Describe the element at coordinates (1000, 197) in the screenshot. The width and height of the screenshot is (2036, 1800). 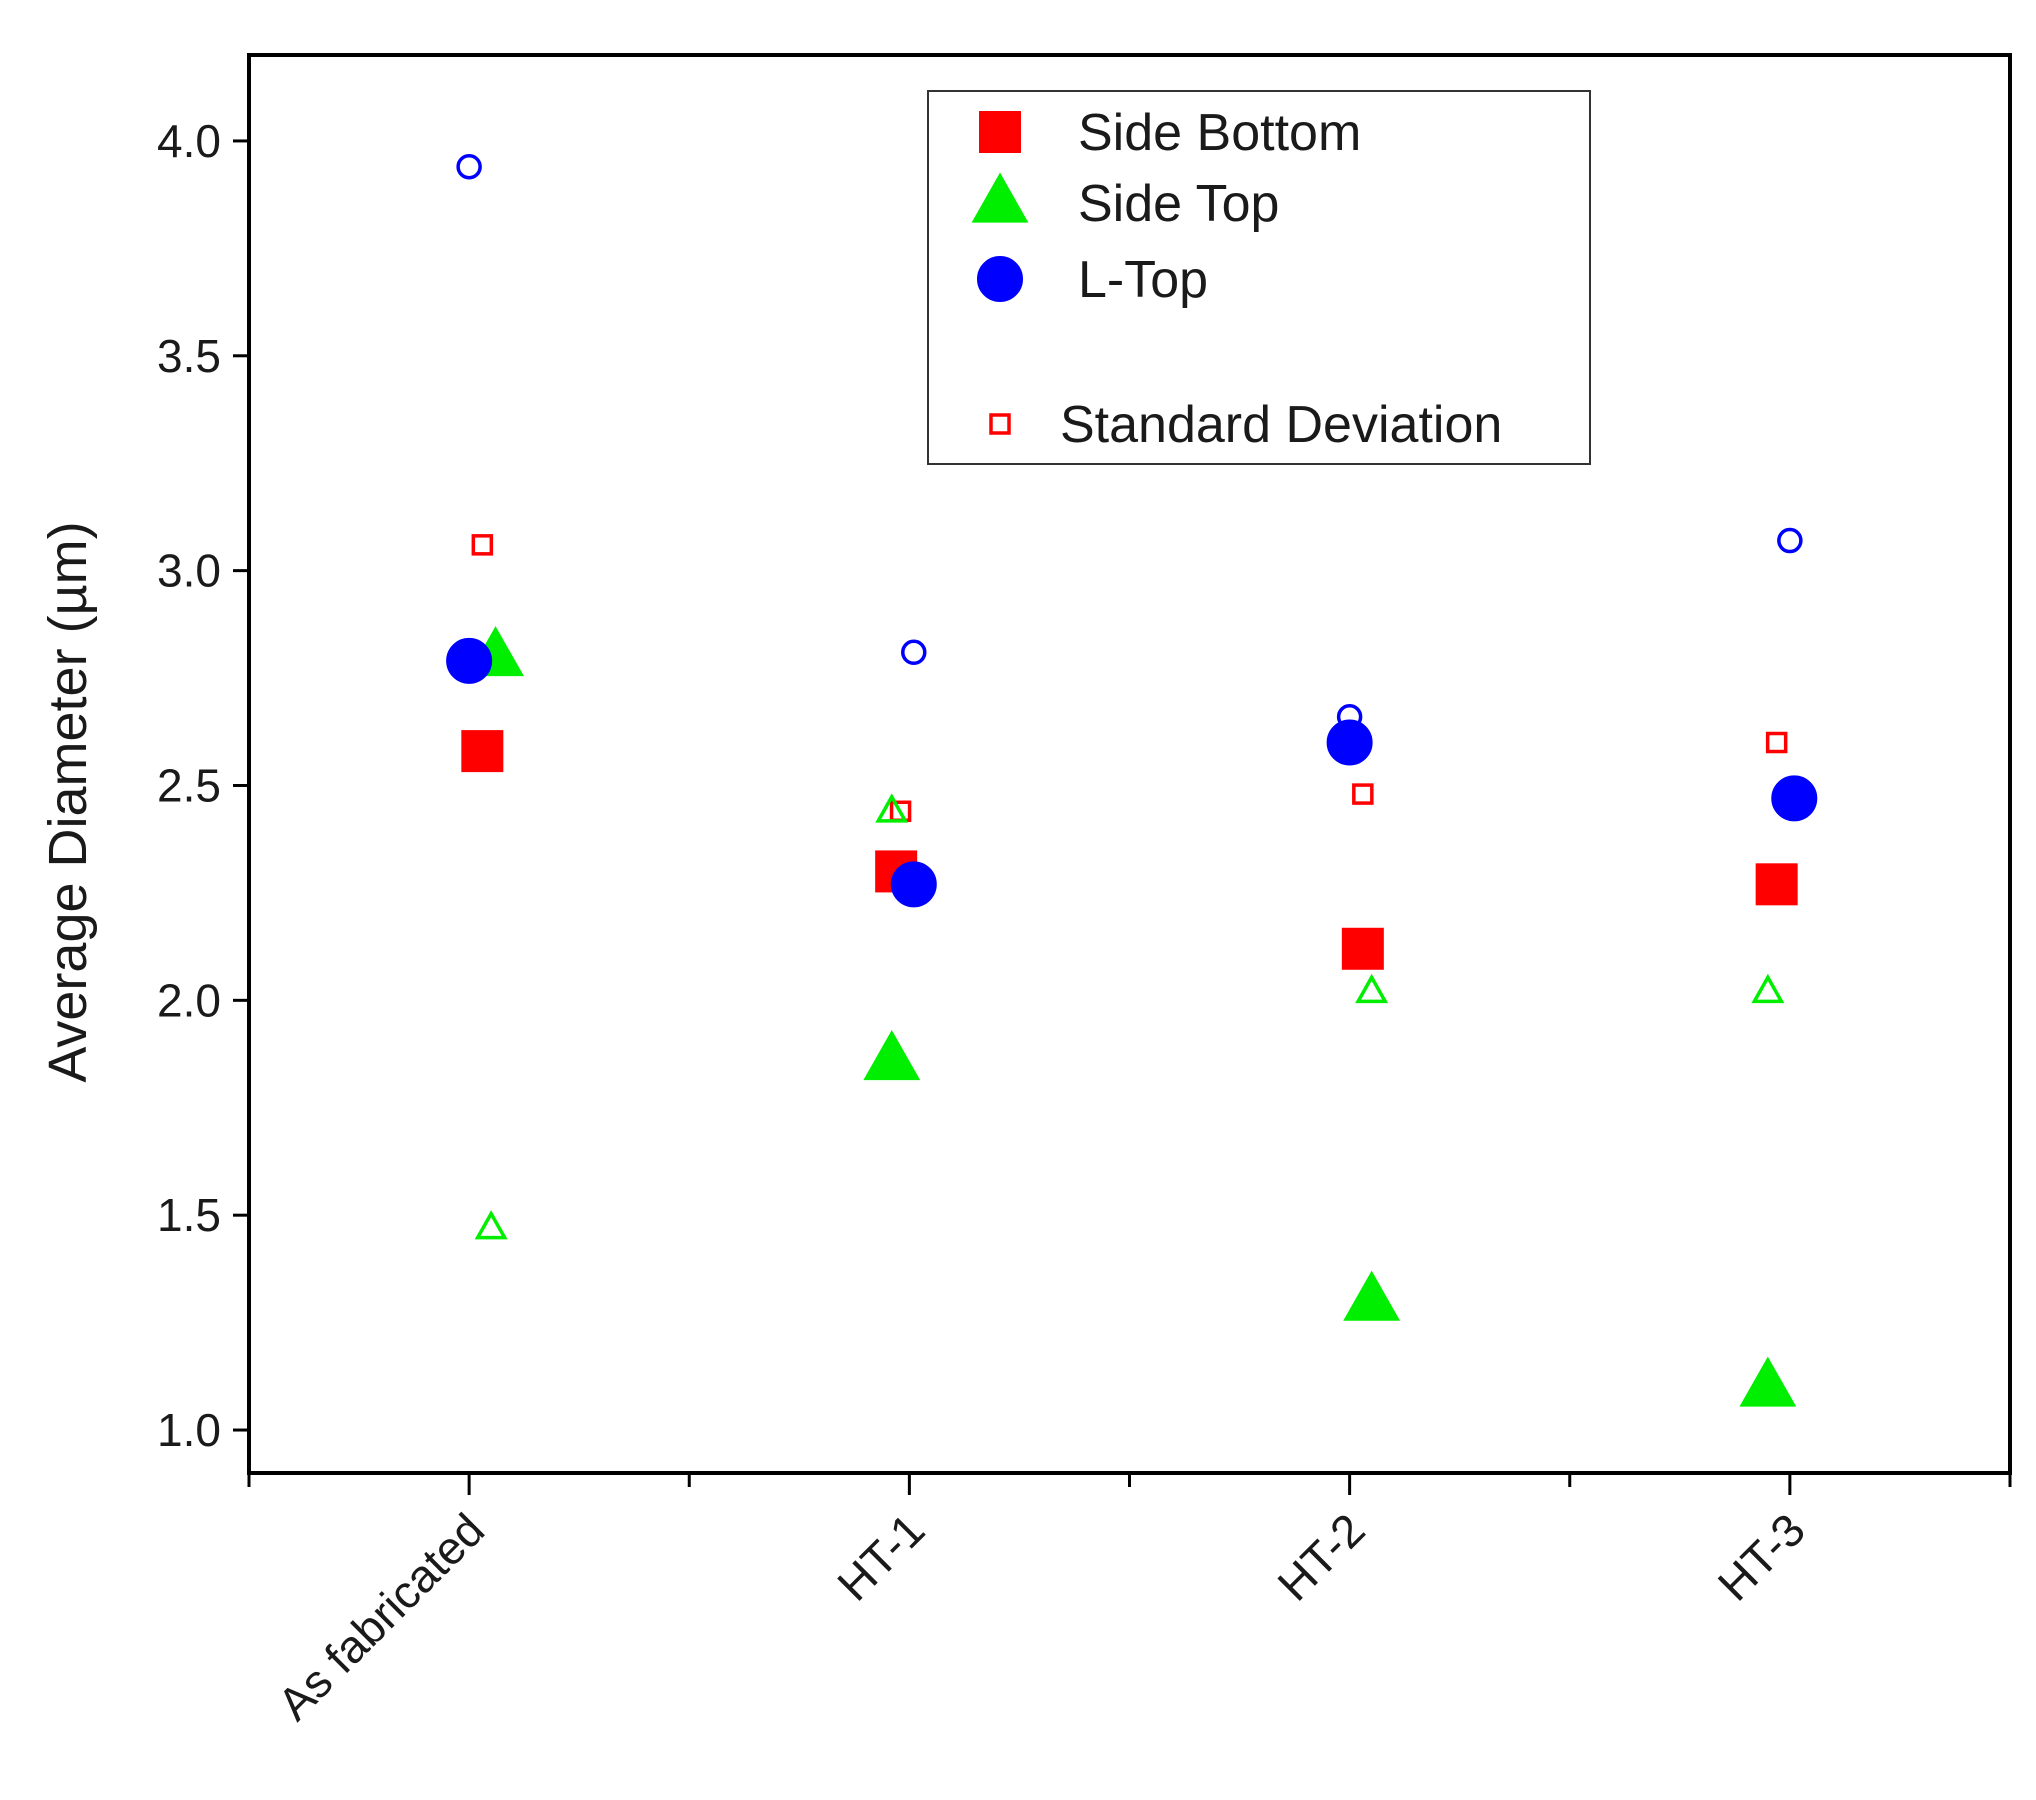
I see `legend-marker-side-top` at that location.